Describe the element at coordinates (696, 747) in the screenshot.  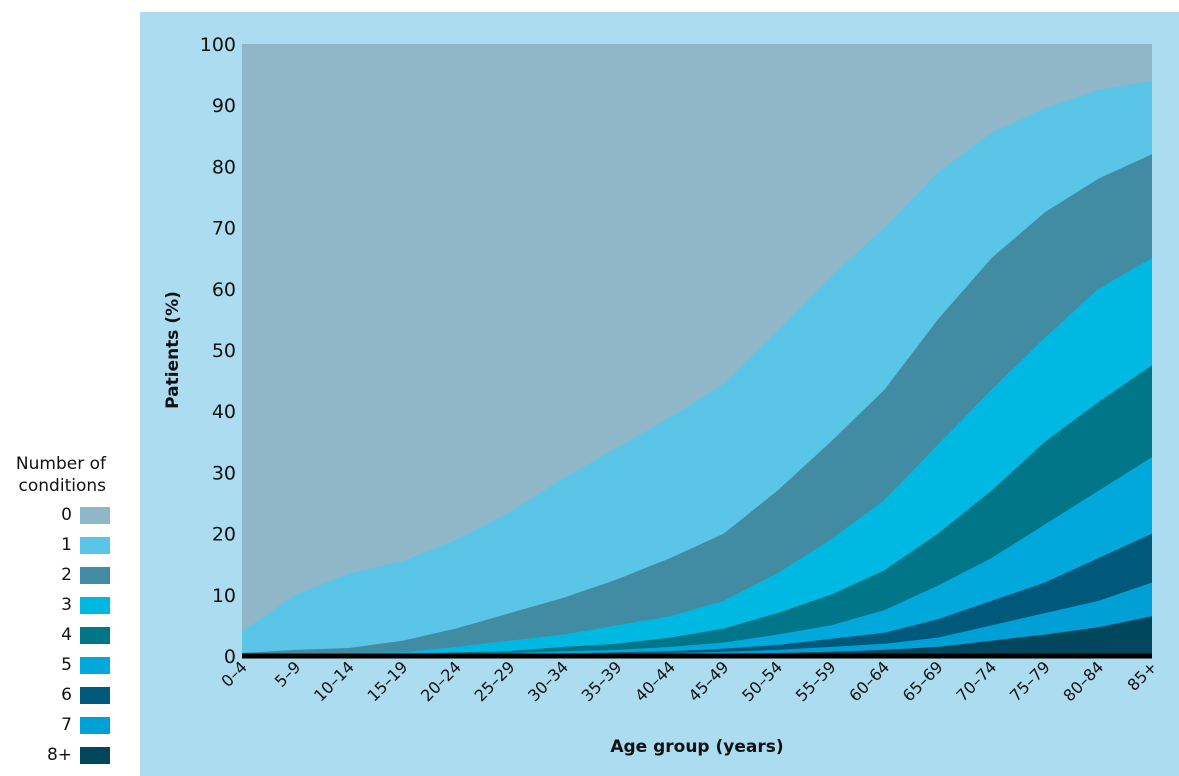
I see `x-axis-title: Age group (years)` at that location.